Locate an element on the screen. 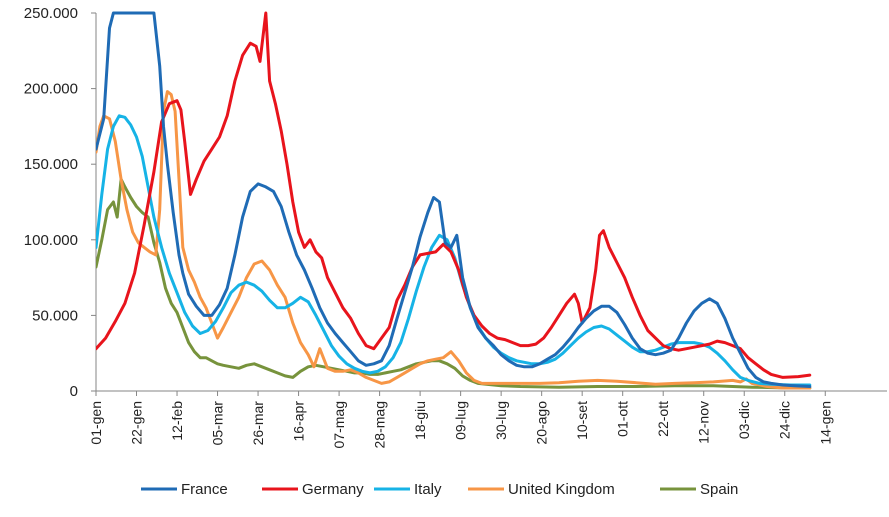 Image resolution: width=889 pixels, height=517 pixels. legend-label: Italy is located at coordinates (428, 489).